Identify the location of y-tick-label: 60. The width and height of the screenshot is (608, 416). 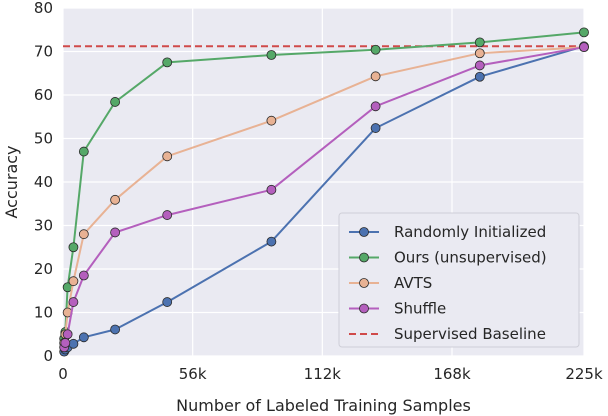
(43, 95).